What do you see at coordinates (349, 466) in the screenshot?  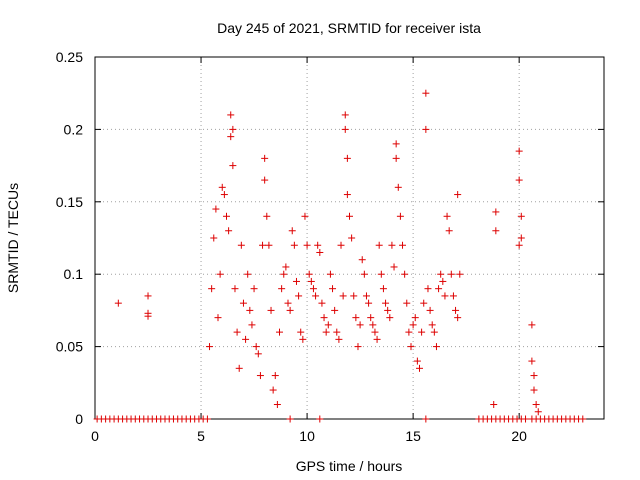 I see `x-axis-label: GPS time / hours` at bounding box center [349, 466].